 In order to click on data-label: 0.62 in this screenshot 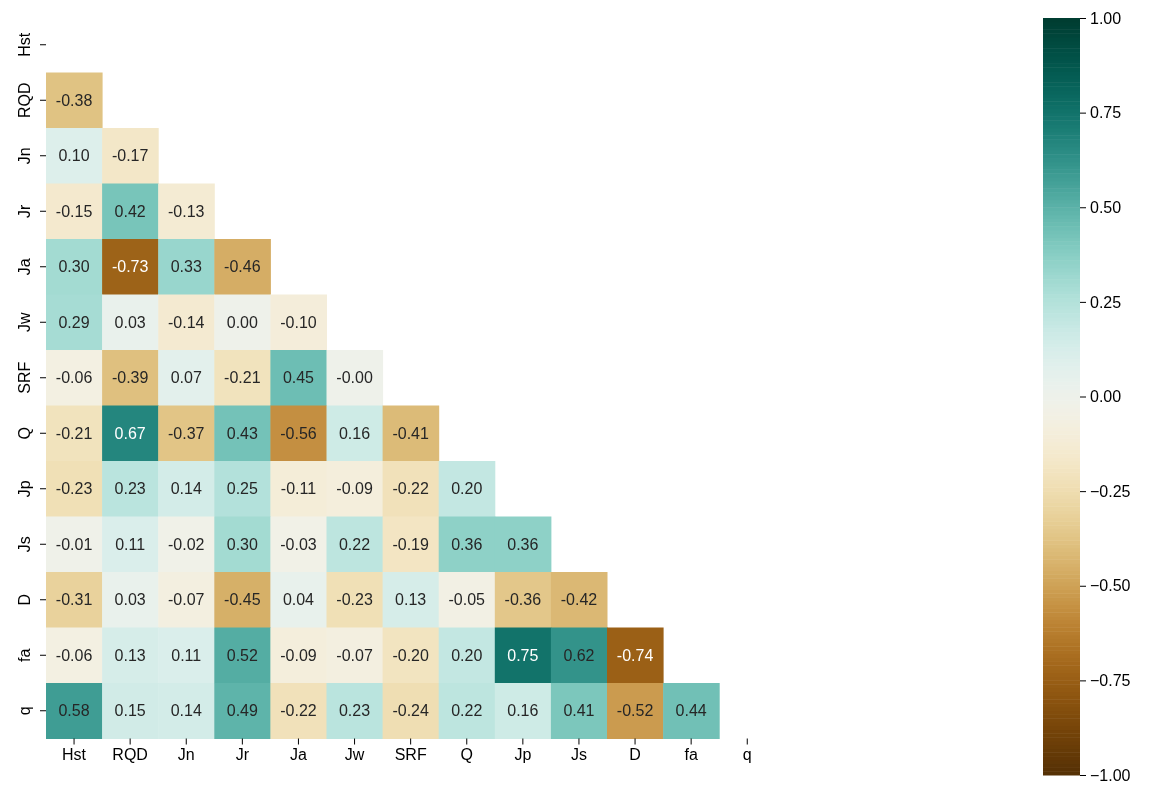, I will do `click(579, 655)`.